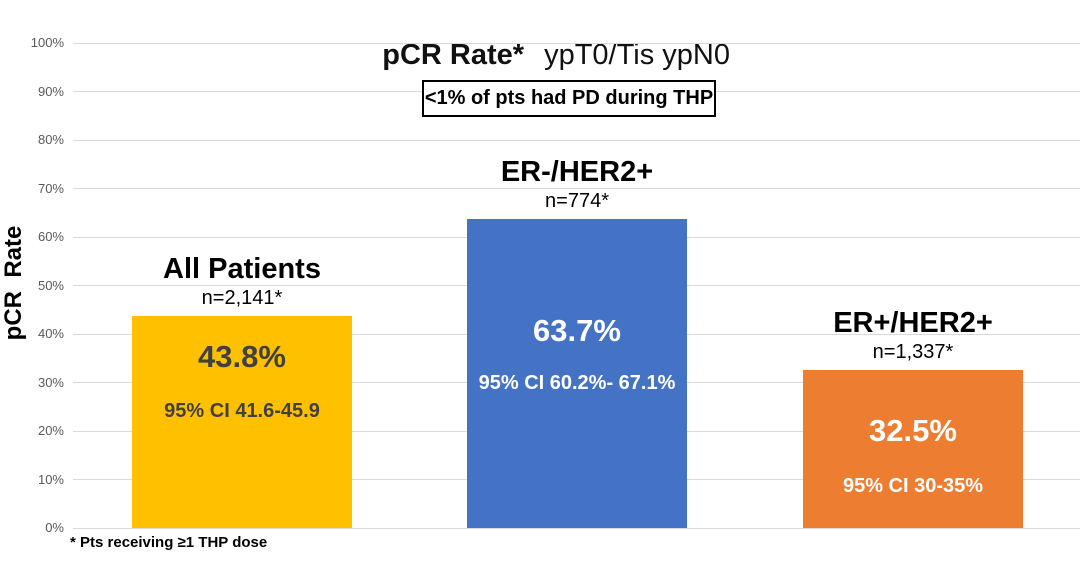 The height and width of the screenshot is (562, 1080). Describe the element at coordinates (50, 382) in the screenshot. I see `y-axis-tick-label: 30%` at that location.